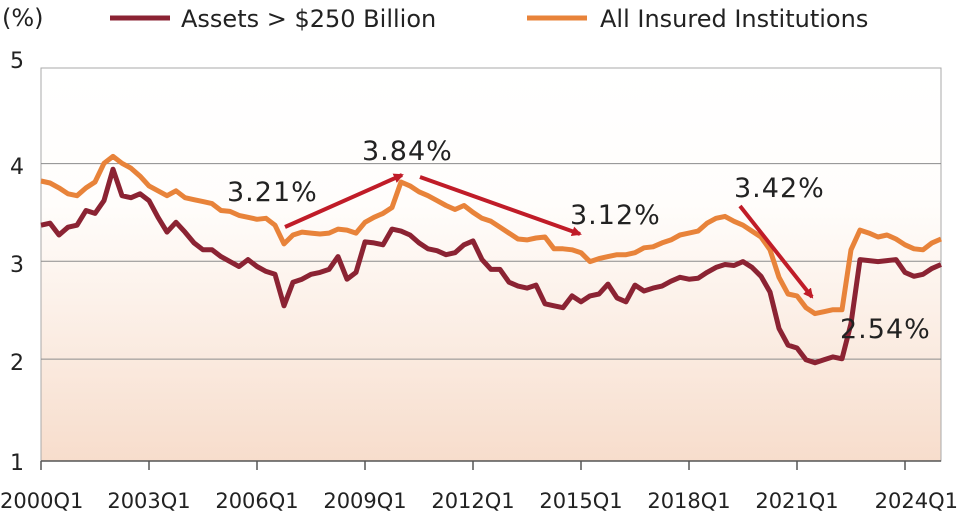 This screenshot has height=515, width=960. I want to click on annotation-label-3-12: 3.12%, so click(615, 215).